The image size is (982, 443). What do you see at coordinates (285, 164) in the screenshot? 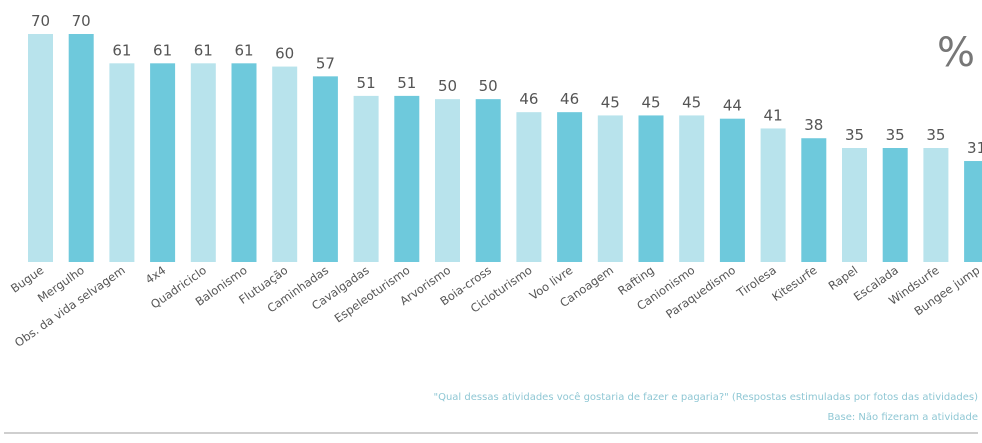
I see `bar-flutuacao` at bounding box center [285, 164].